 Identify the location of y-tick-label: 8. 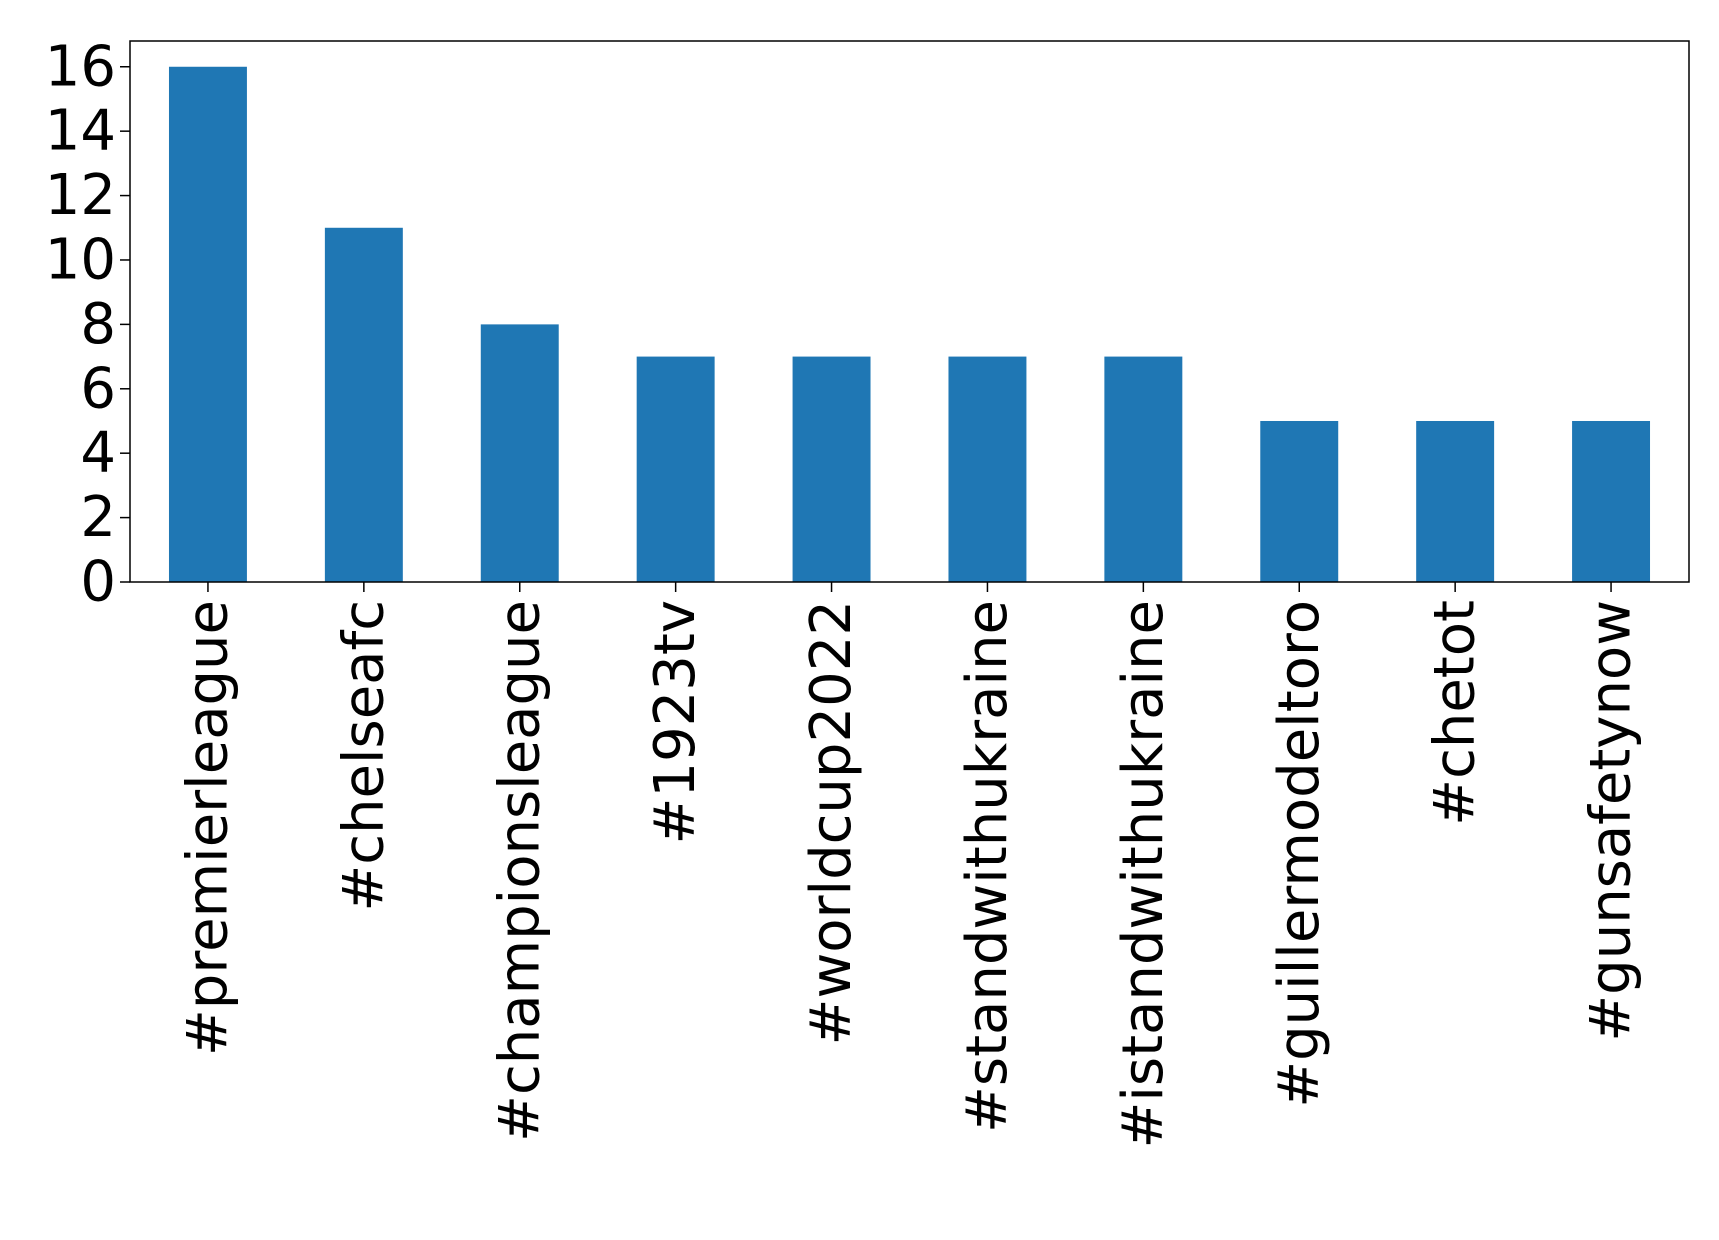
(98, 324).